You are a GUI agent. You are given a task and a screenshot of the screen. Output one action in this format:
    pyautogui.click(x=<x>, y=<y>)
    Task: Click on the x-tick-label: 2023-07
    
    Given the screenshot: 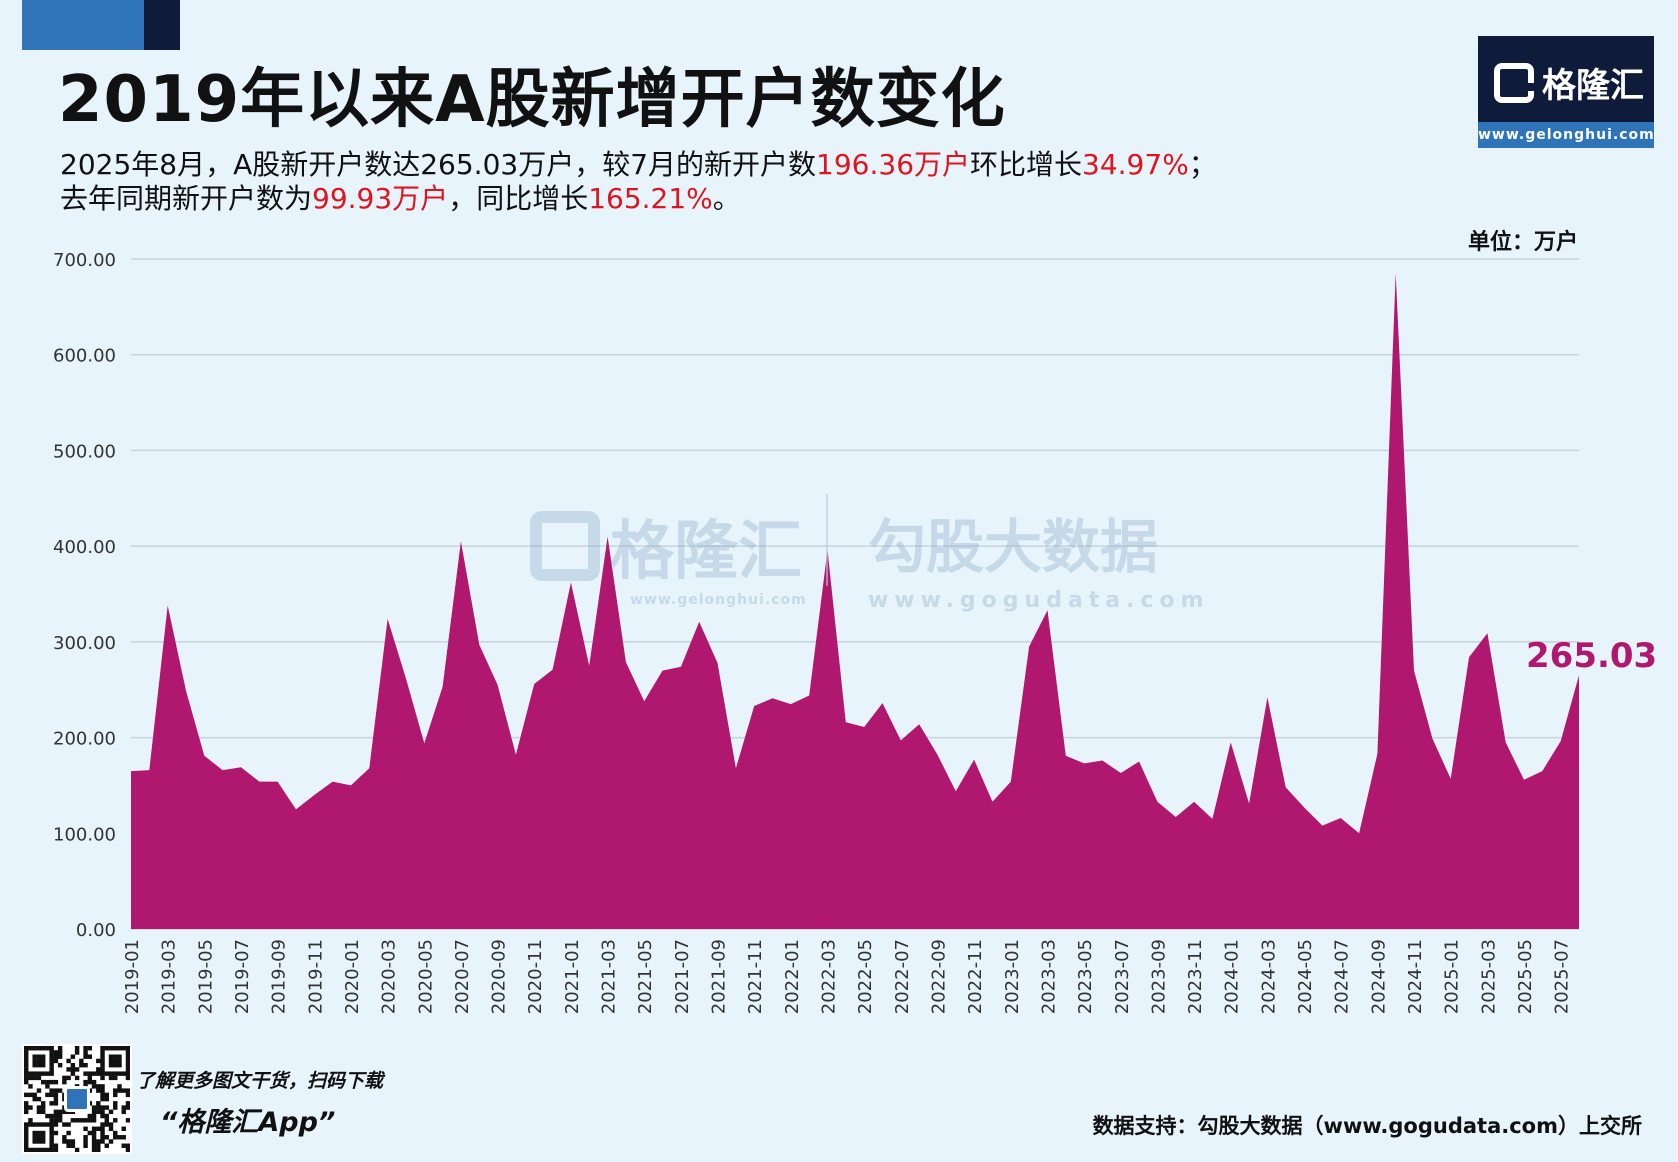 What is the action you would take?
    pyautogui.click(x=1122, y=976)
    